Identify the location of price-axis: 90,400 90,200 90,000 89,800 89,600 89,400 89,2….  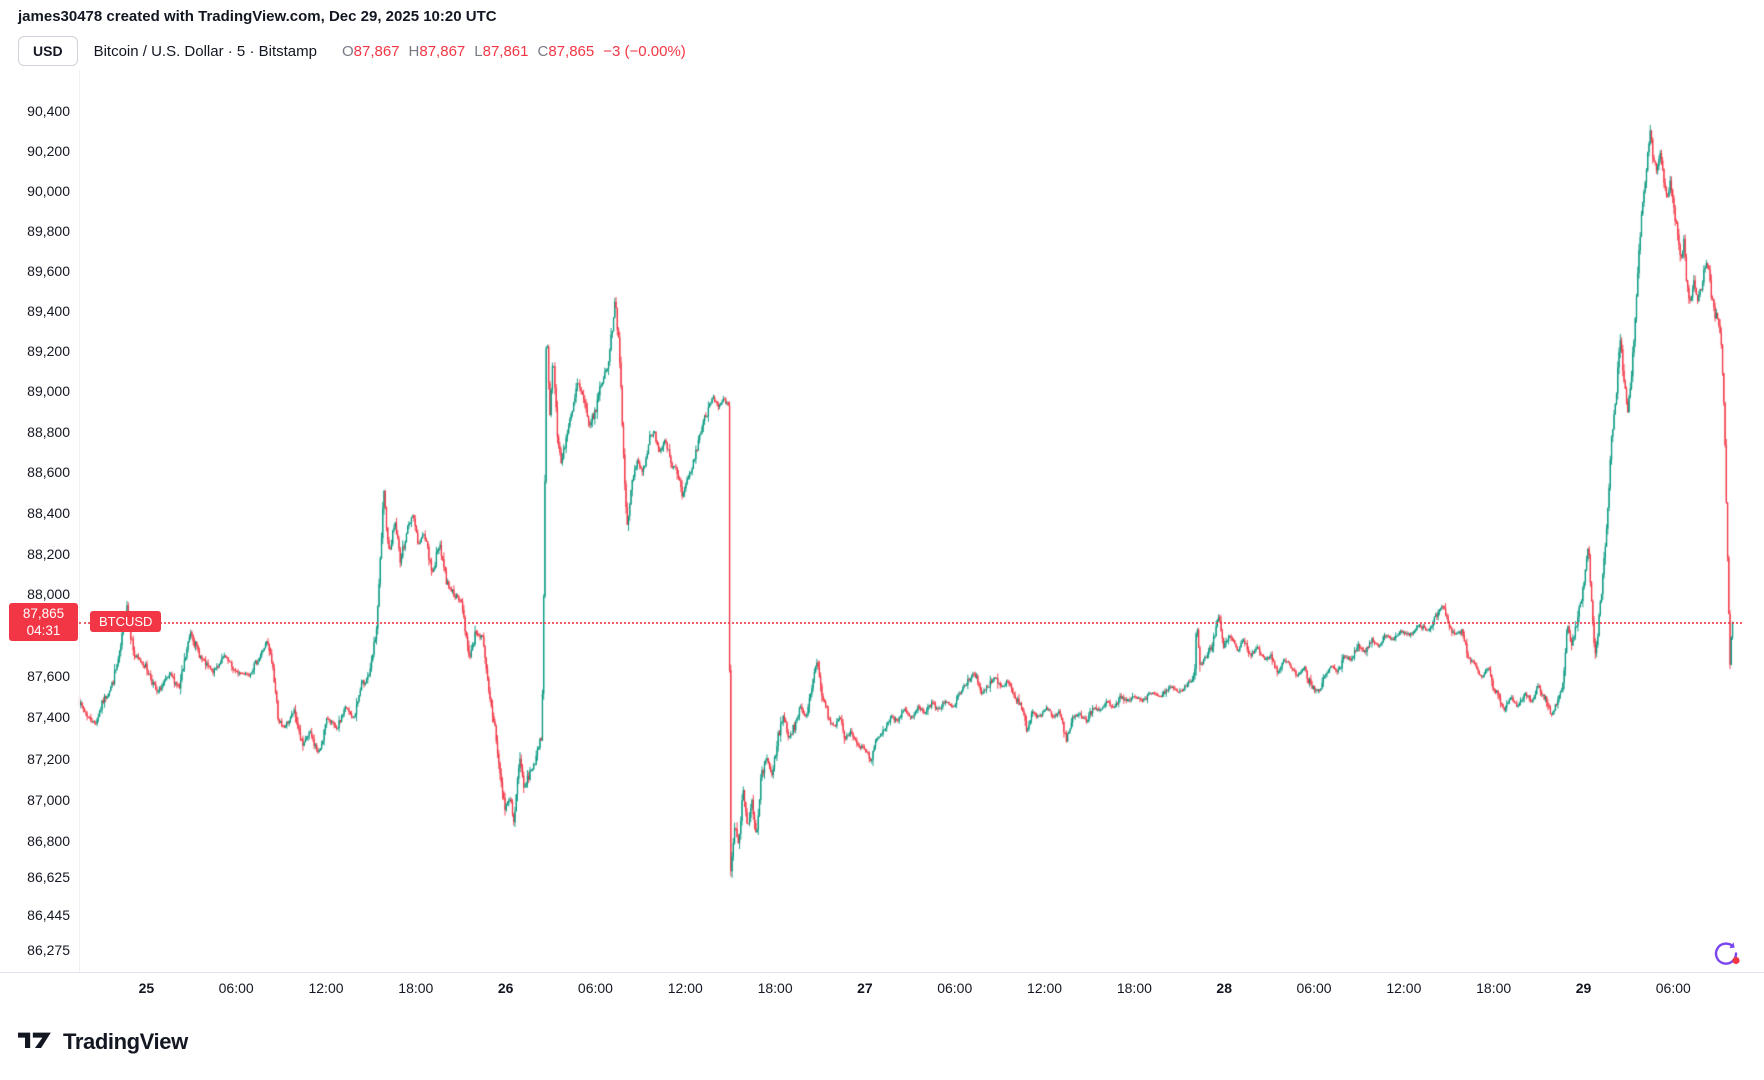
(39, 490).